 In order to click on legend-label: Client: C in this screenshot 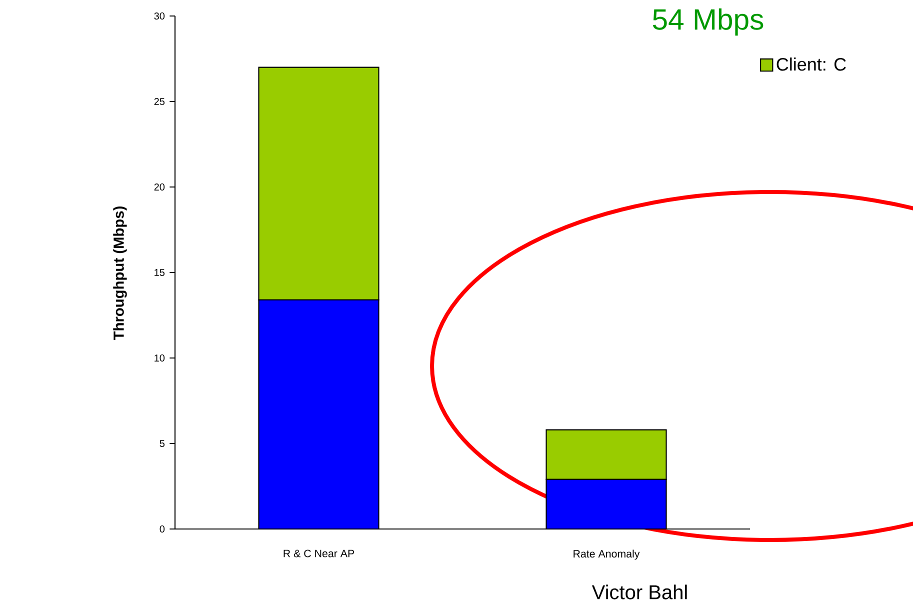, I will do `click(811, 64)`.